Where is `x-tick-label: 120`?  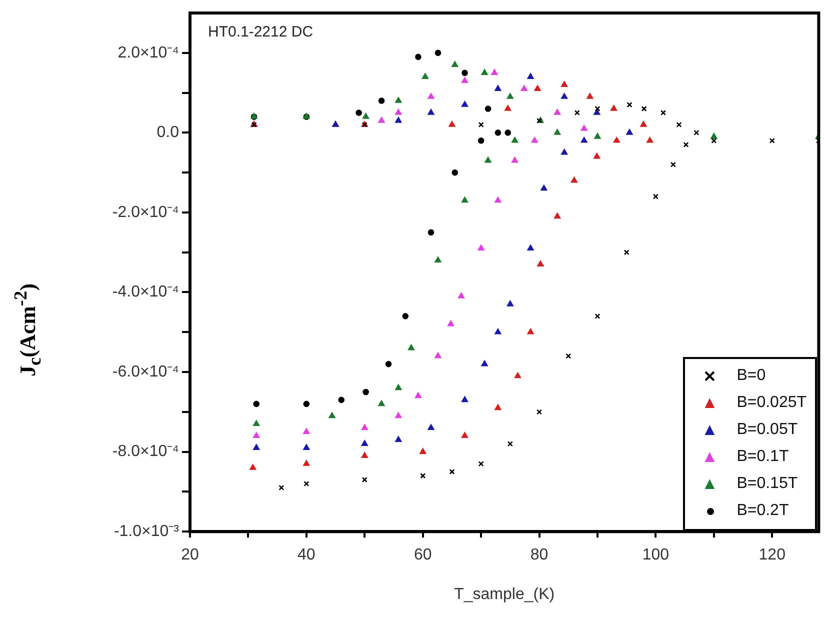 x-tick-label: 120 is located at coordinates (772, 555).